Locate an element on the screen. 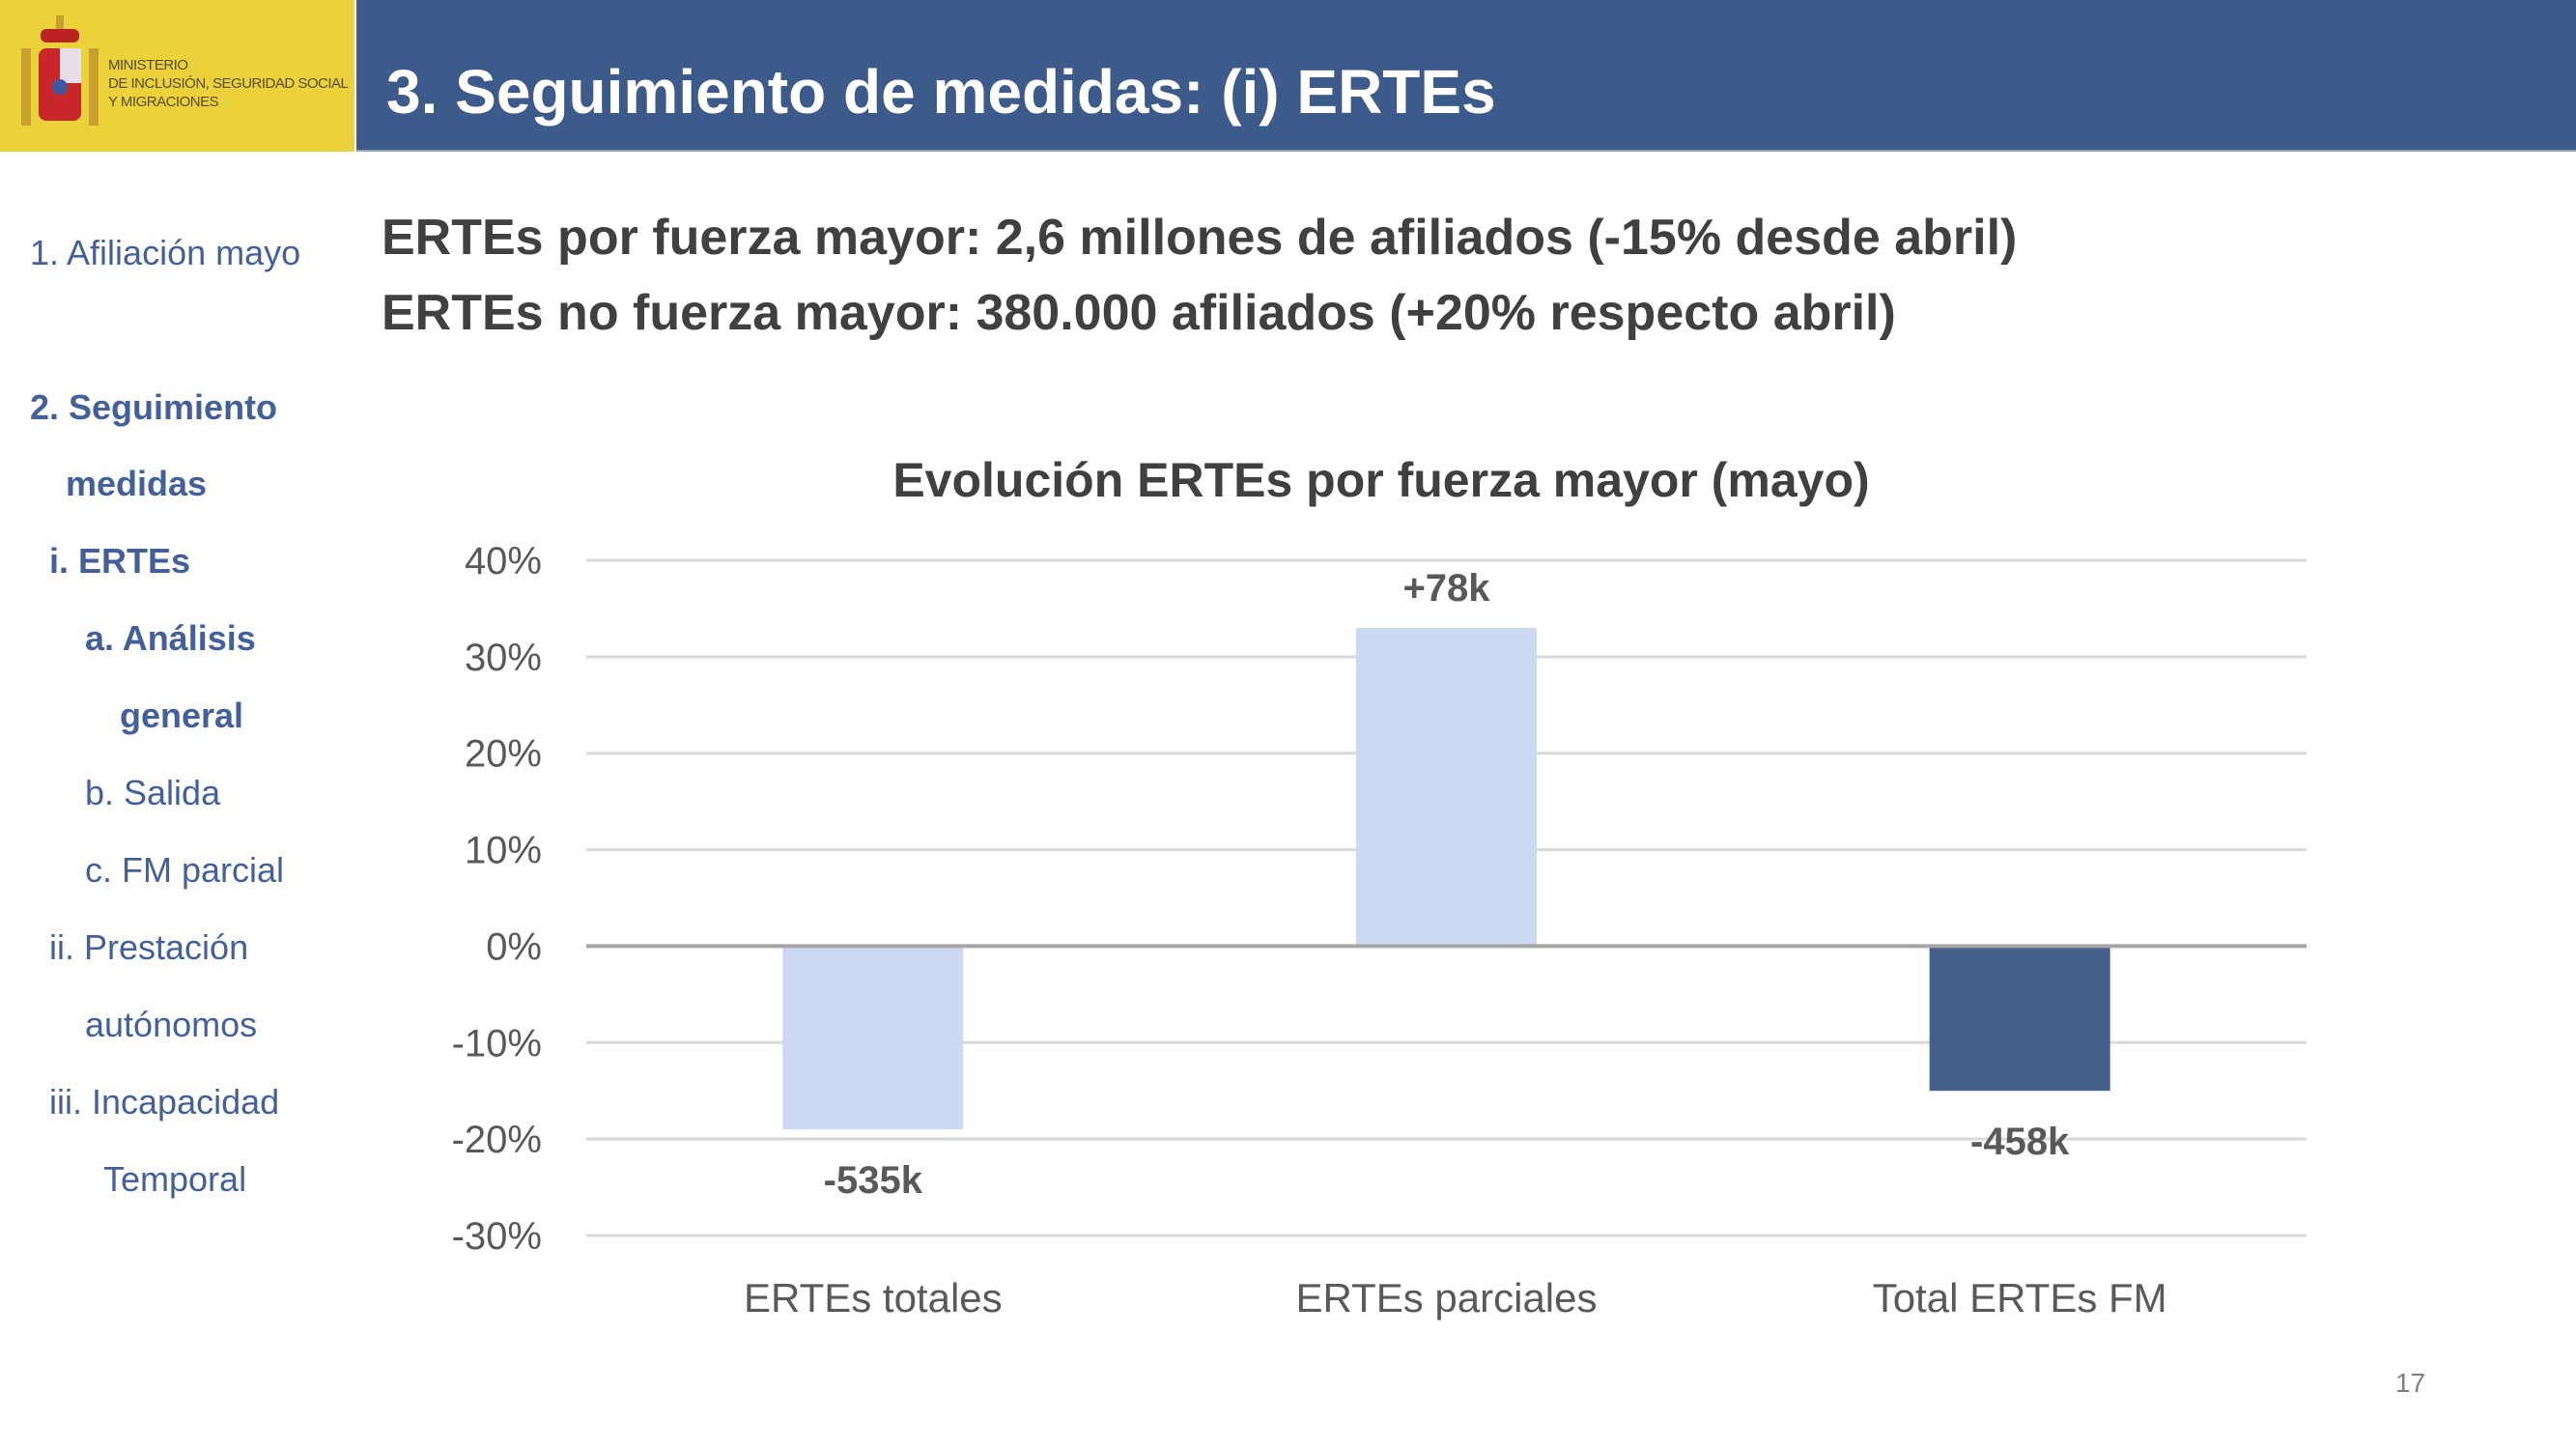  y-tick-label: -30% is located at coordinates (497, 1236).